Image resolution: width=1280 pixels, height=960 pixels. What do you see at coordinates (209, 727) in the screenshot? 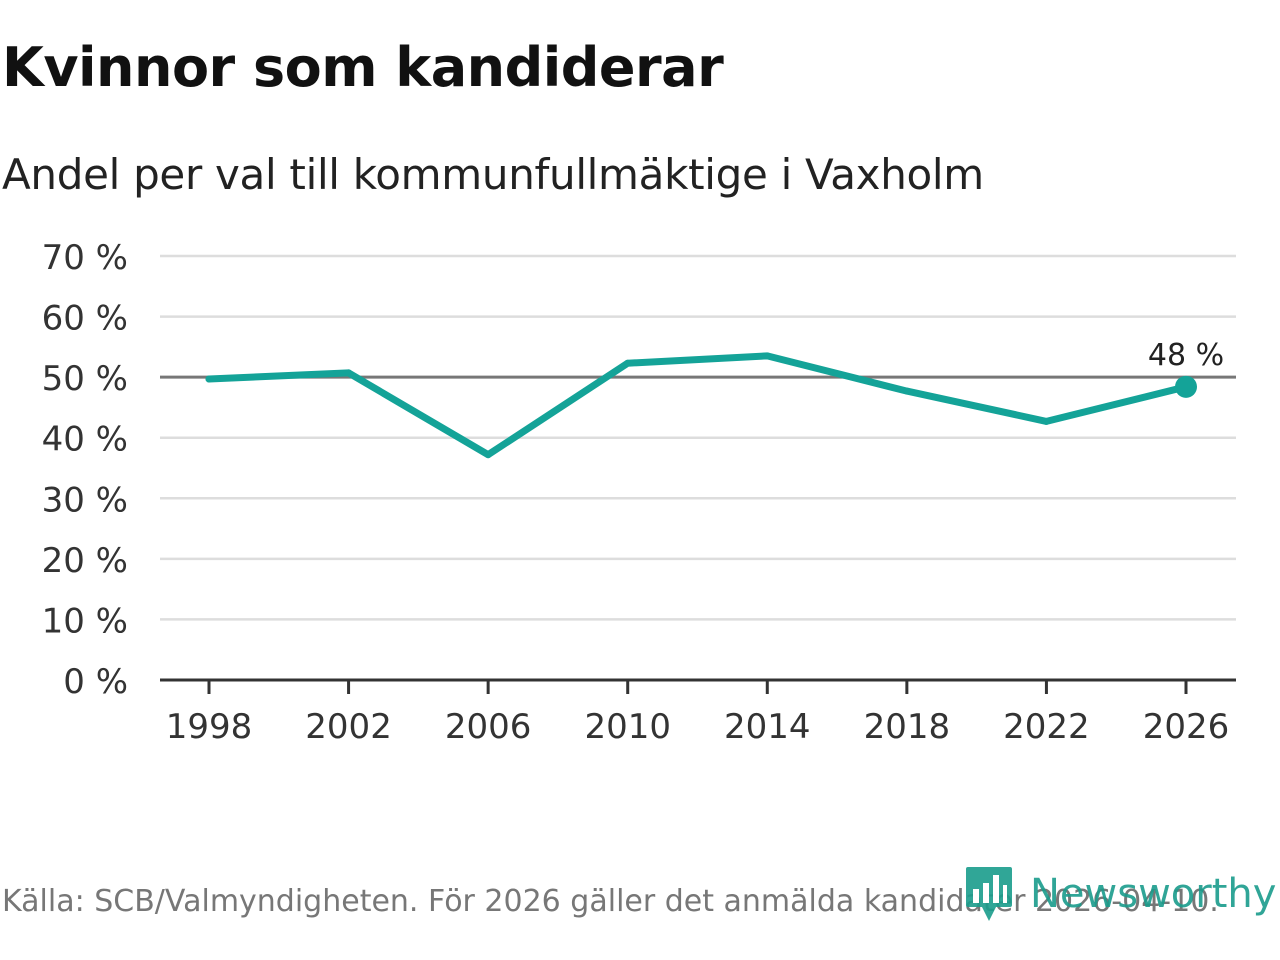
I see `x-tick-label: 1998` at bounding box center [209, 727].